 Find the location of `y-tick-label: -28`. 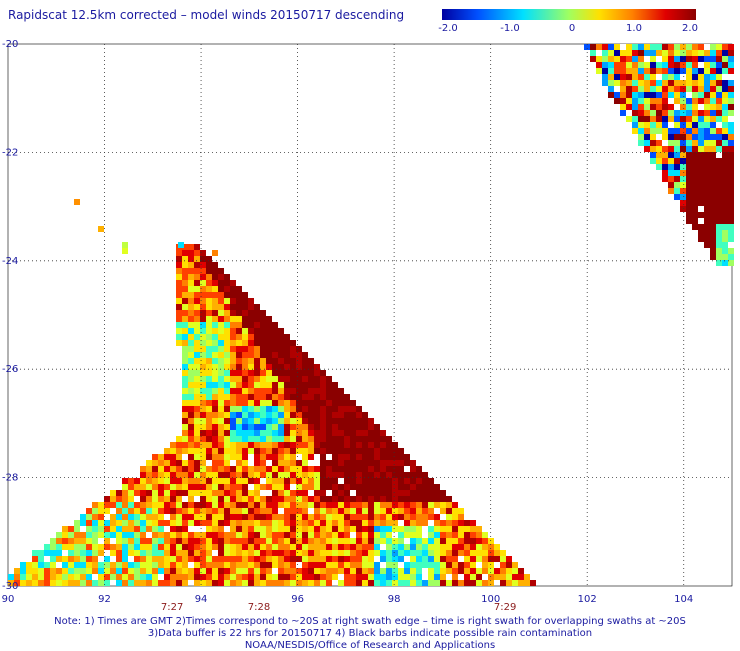

y-tick-label: -28 is located at coordinates (10, 478).